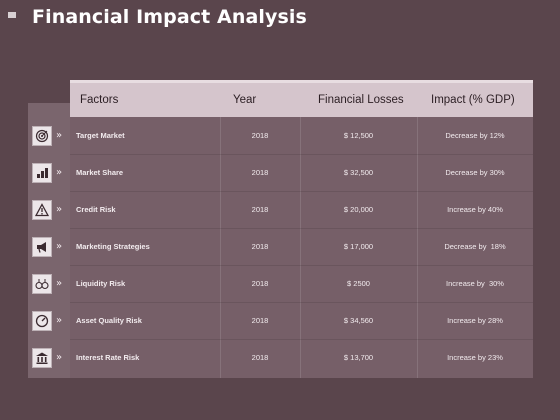 The height and width of the screenshot is (420, 560). I want to click on factor-cell: Marketing Strategies, so click(113, 246).